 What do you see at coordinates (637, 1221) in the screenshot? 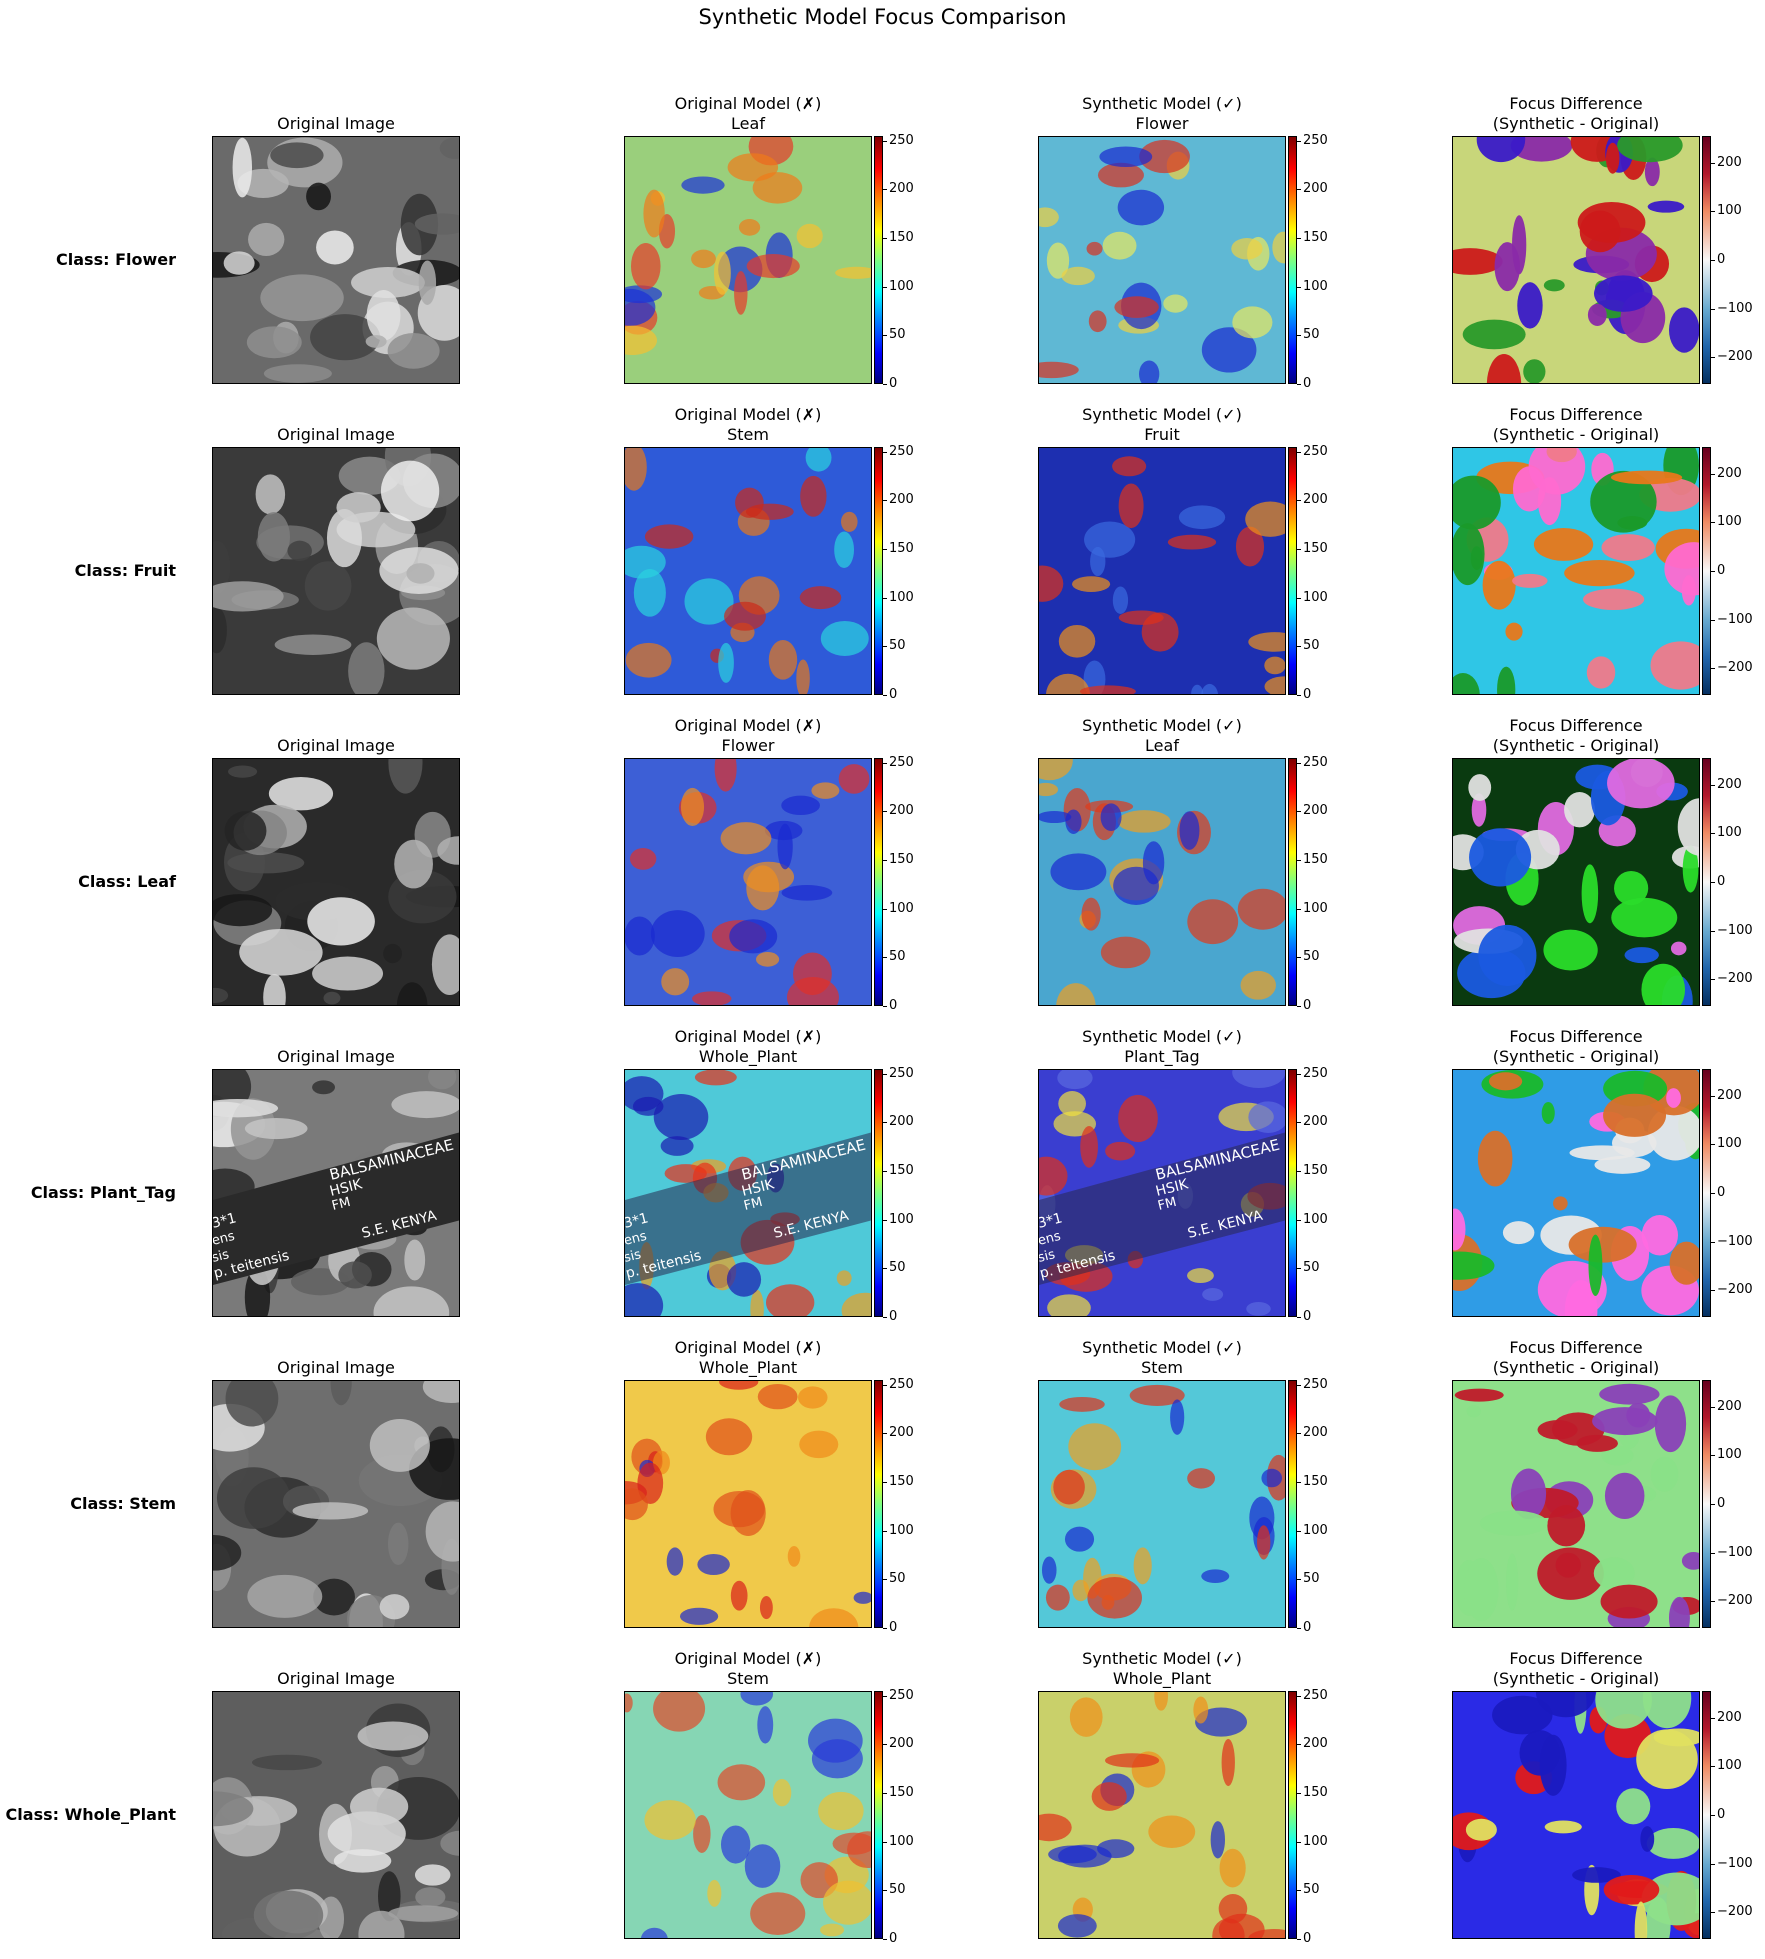
I see `tag-text: 3*1` at bounding box center [637, 1221].